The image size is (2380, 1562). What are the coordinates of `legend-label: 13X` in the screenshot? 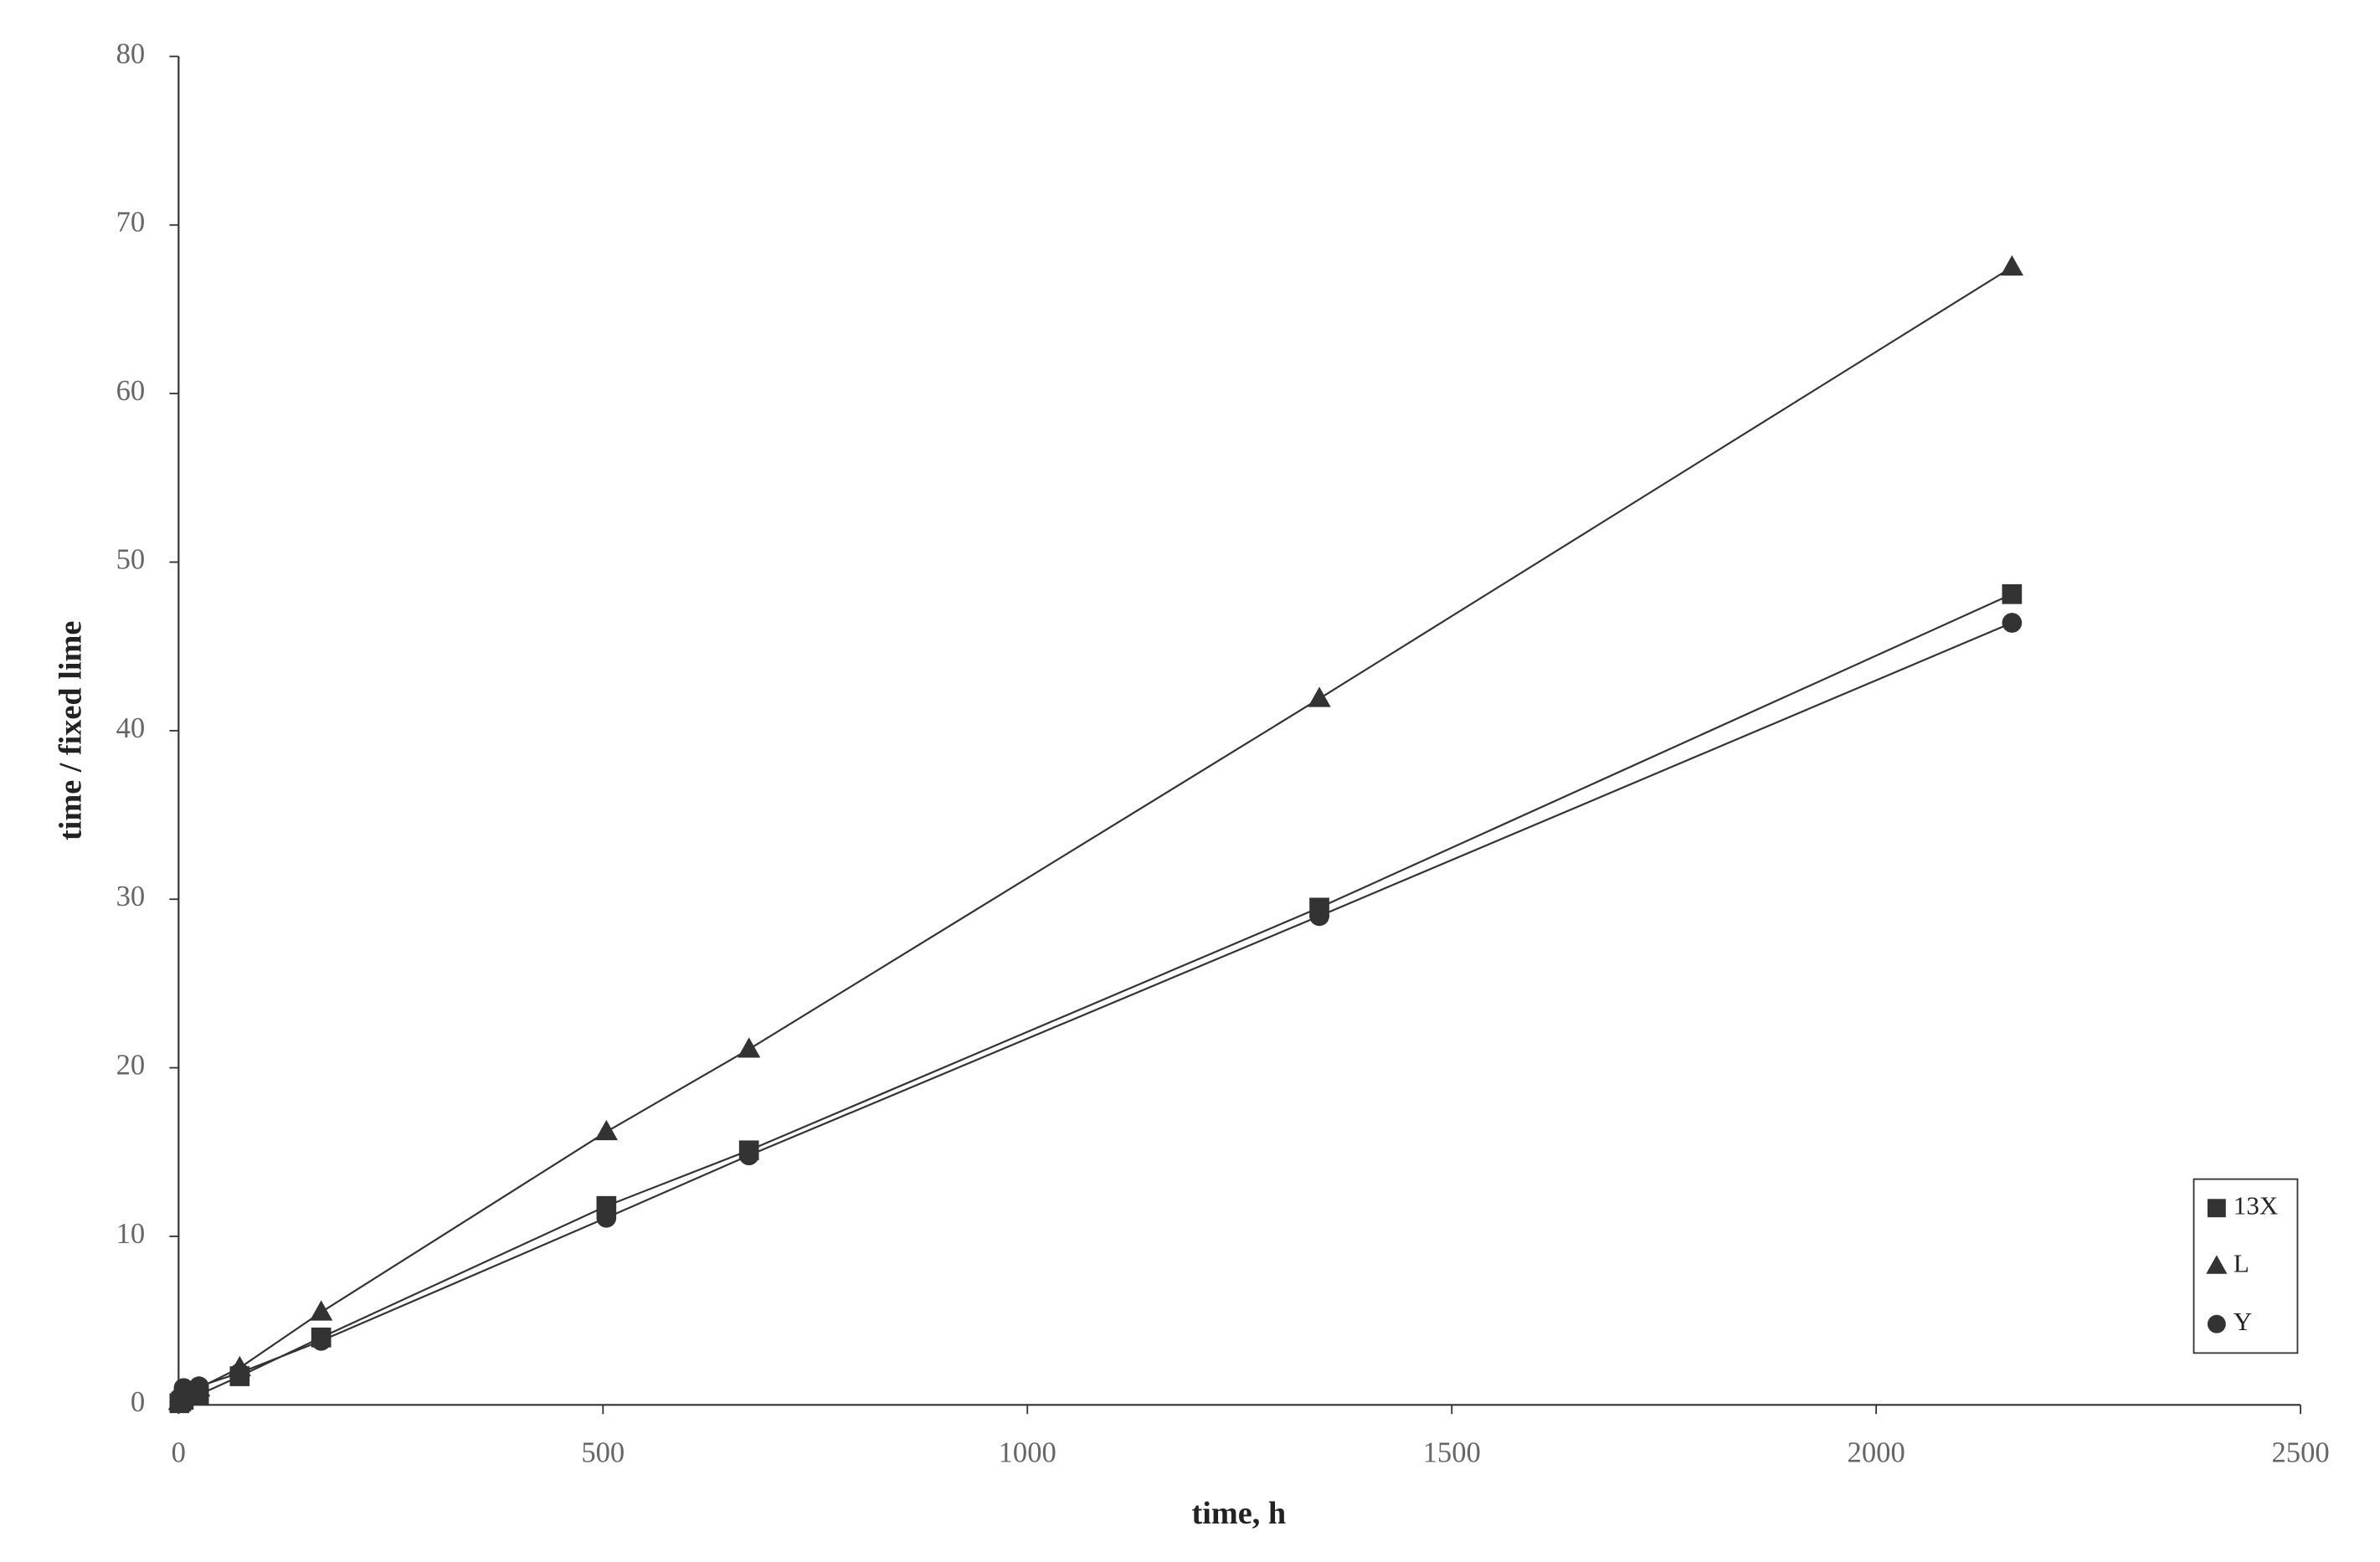 It's located at (2255, 1205).